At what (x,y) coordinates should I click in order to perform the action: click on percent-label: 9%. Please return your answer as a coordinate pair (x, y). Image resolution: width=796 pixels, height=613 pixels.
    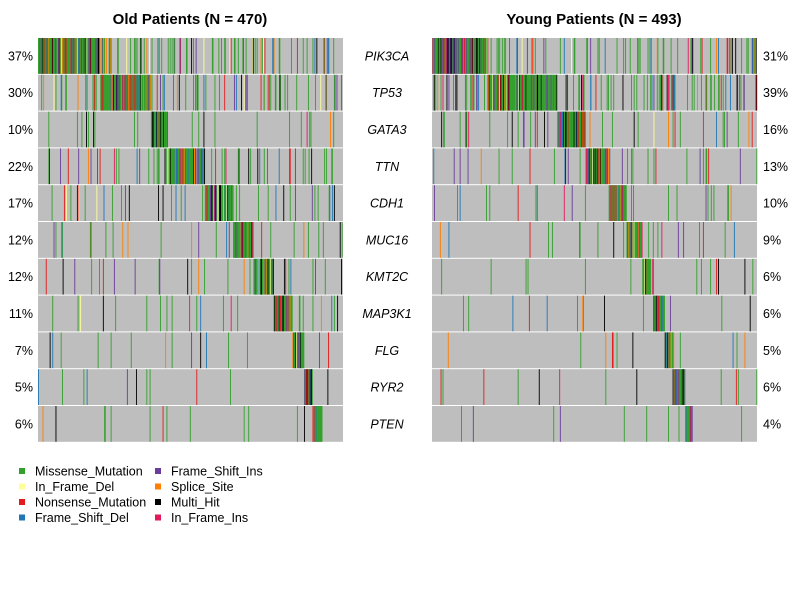
    Looking at the image, I should click on (772, 240).